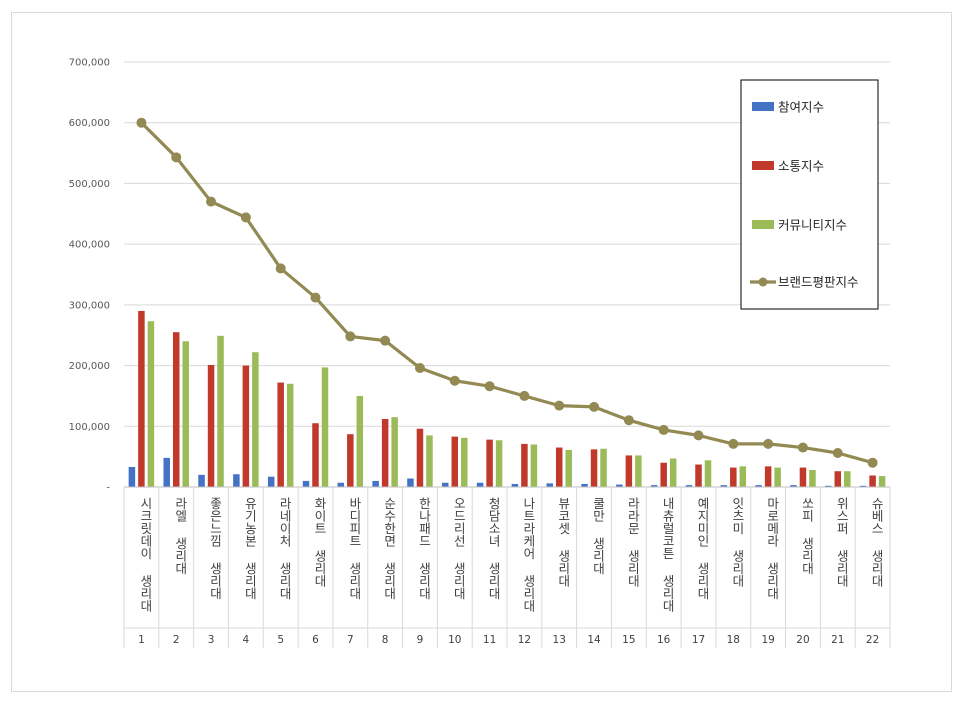 The width and height of the screenshot is (966, 703). What do you see at coordinates (841, 542) in the screenshot?
I see `category-label: 위스퍼 생리대` at bounding box center [841, 542].